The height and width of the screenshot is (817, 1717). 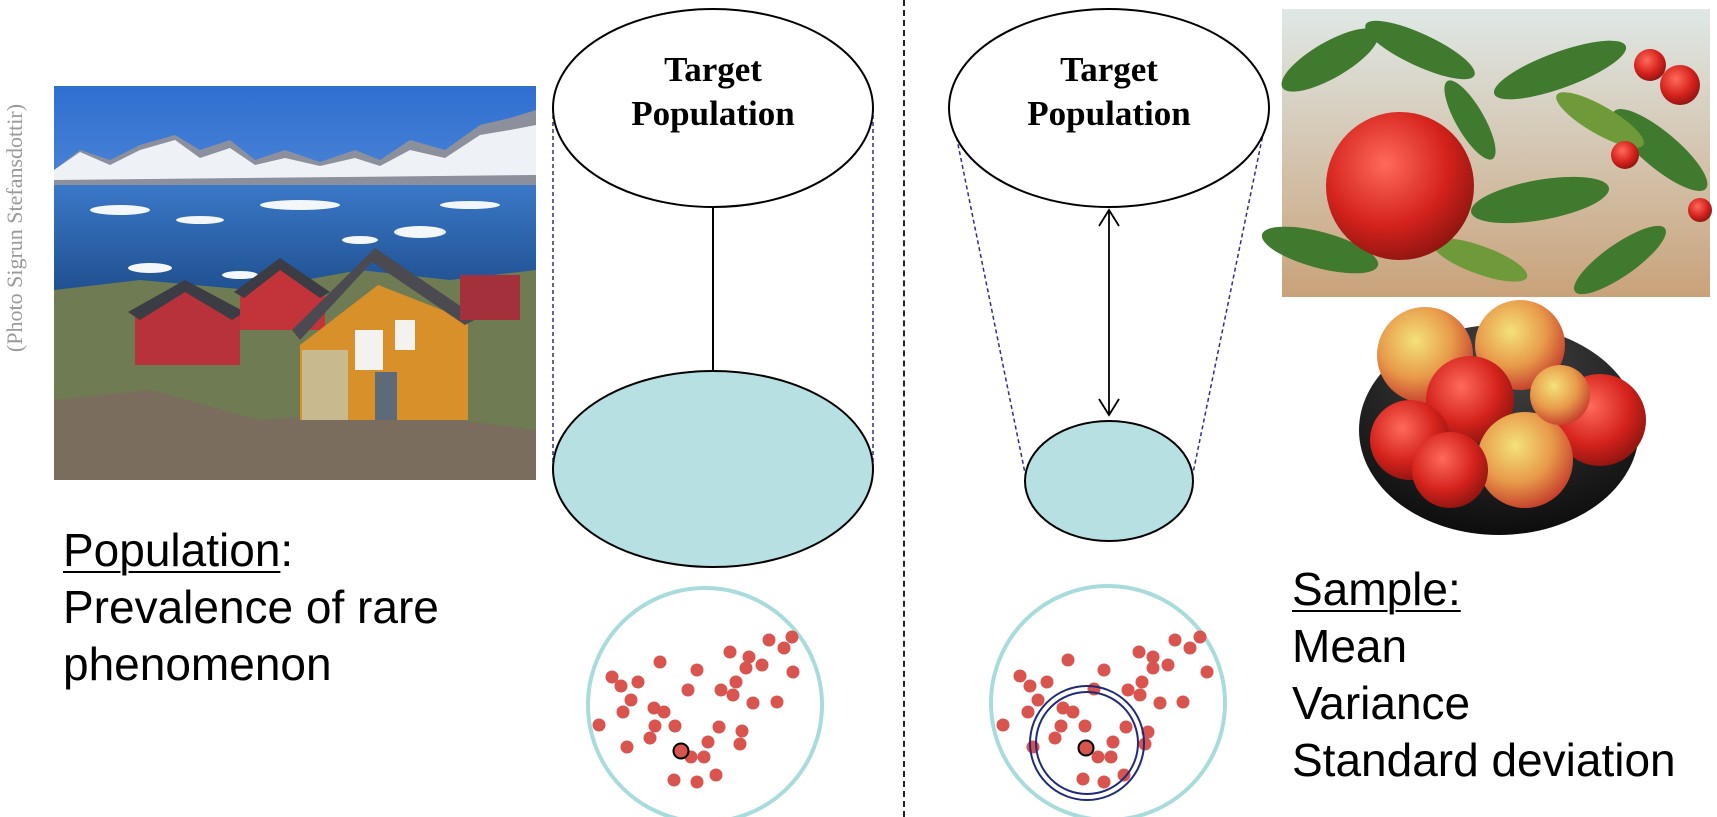 I want to click on left-target-title: Target Population, so click(x=713, y=92).